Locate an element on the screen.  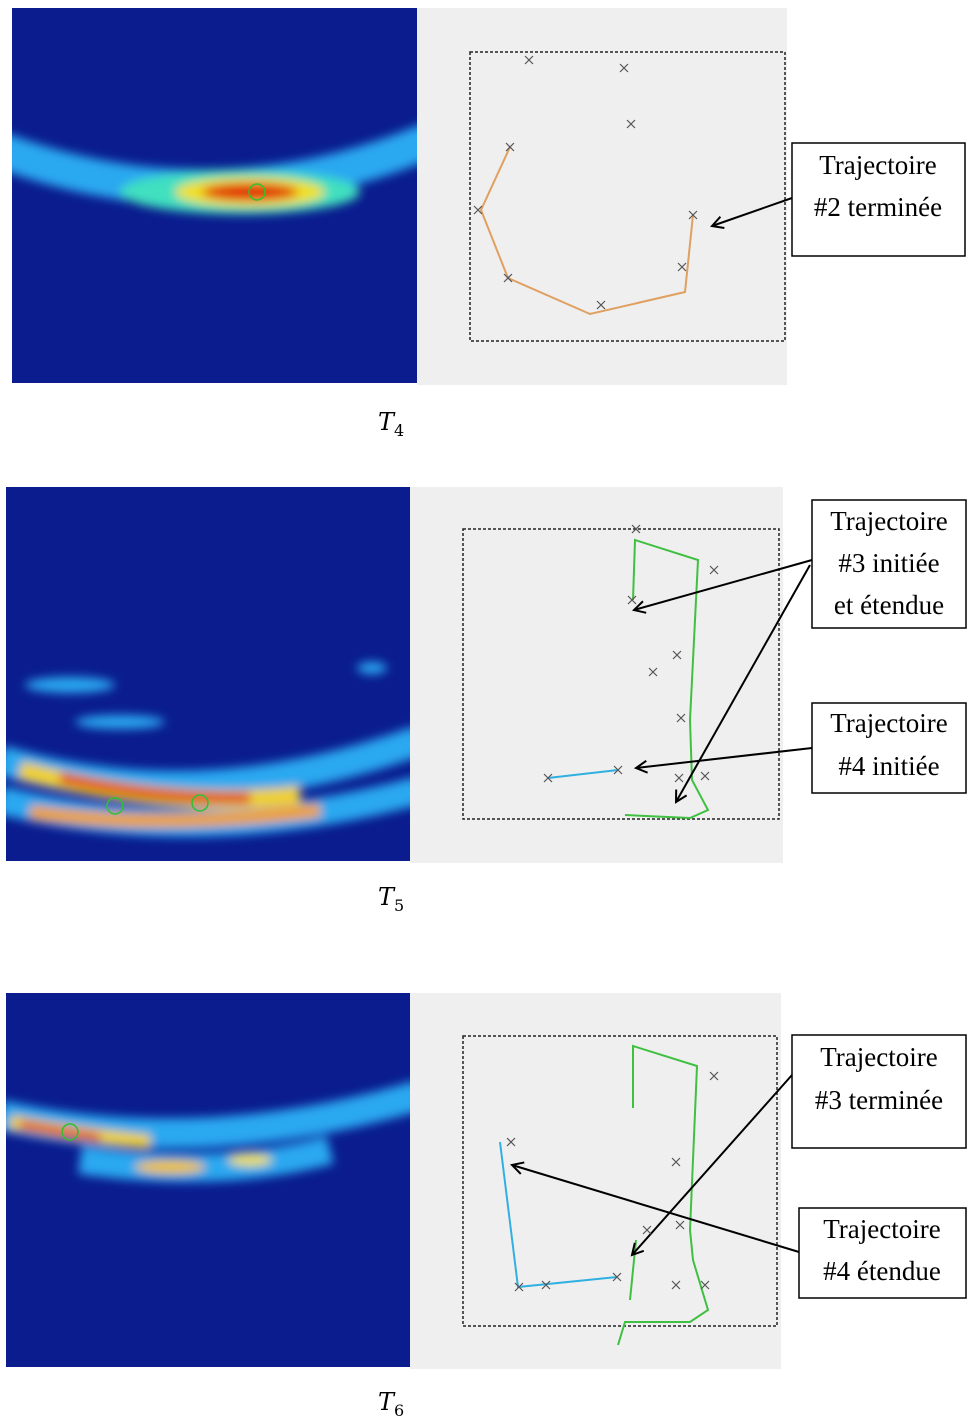
panel-label: T4 is located at coordinates (391, 424).